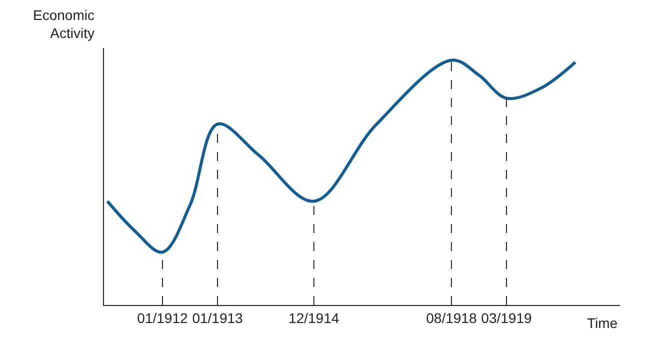  I want to click on x-tick-label: 03/1919, so click(506, 318).